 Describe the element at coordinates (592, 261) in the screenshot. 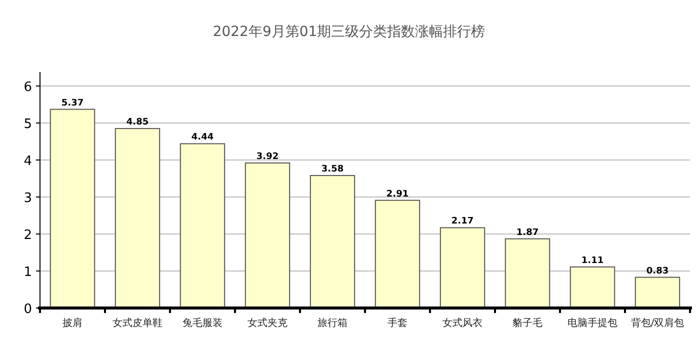

I see `data-label: 1.11` at that location.